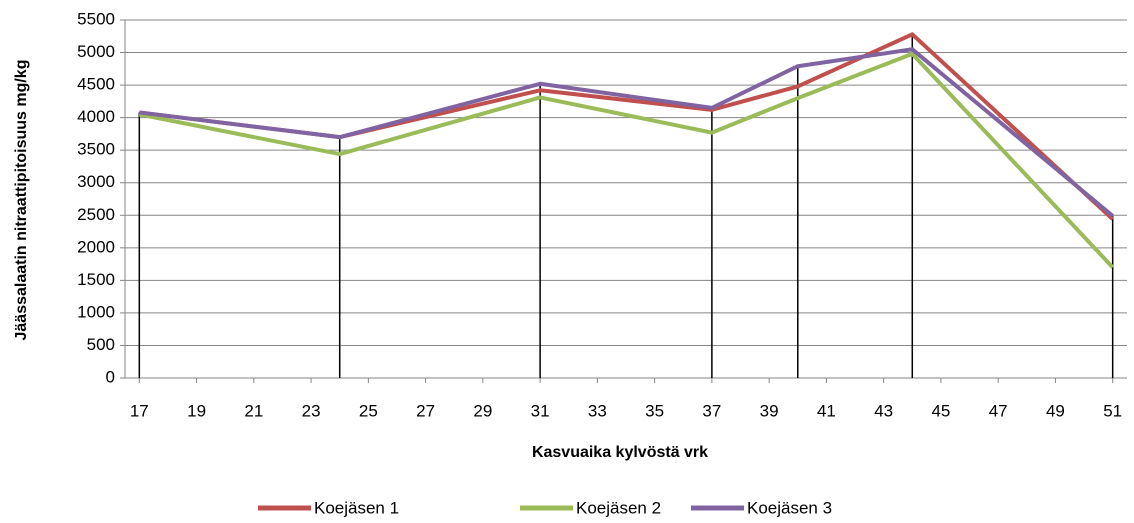  I want to click on y-tick-label: 2000, so click(96, 246).